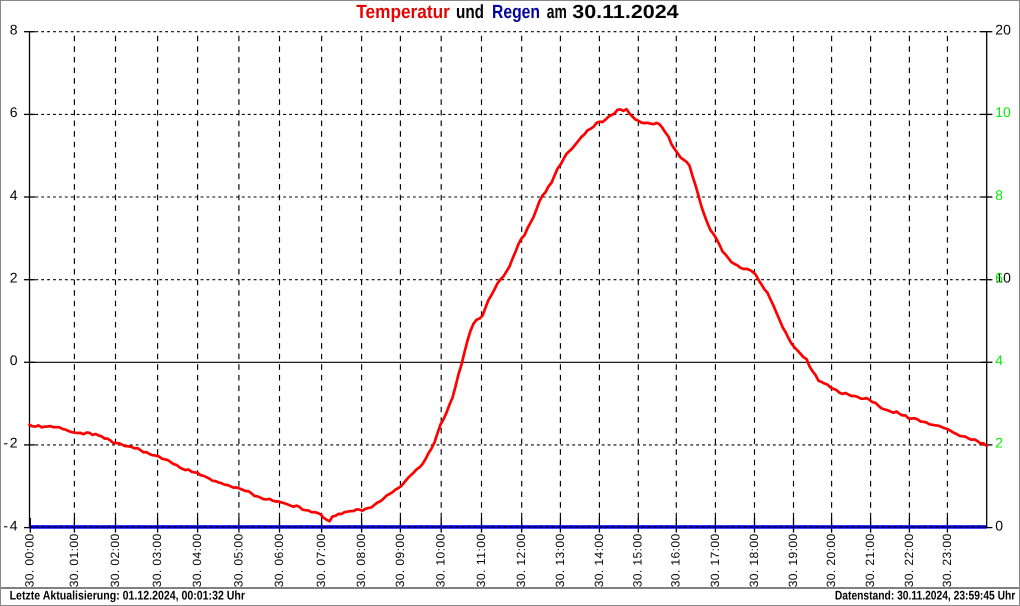 The height and width of the screenshot is (606, 1020). What do you see at coordinates (625, 12) in the screenshot?
I see `svg-text: 30.11.2024` at bounding box center [625, 12].